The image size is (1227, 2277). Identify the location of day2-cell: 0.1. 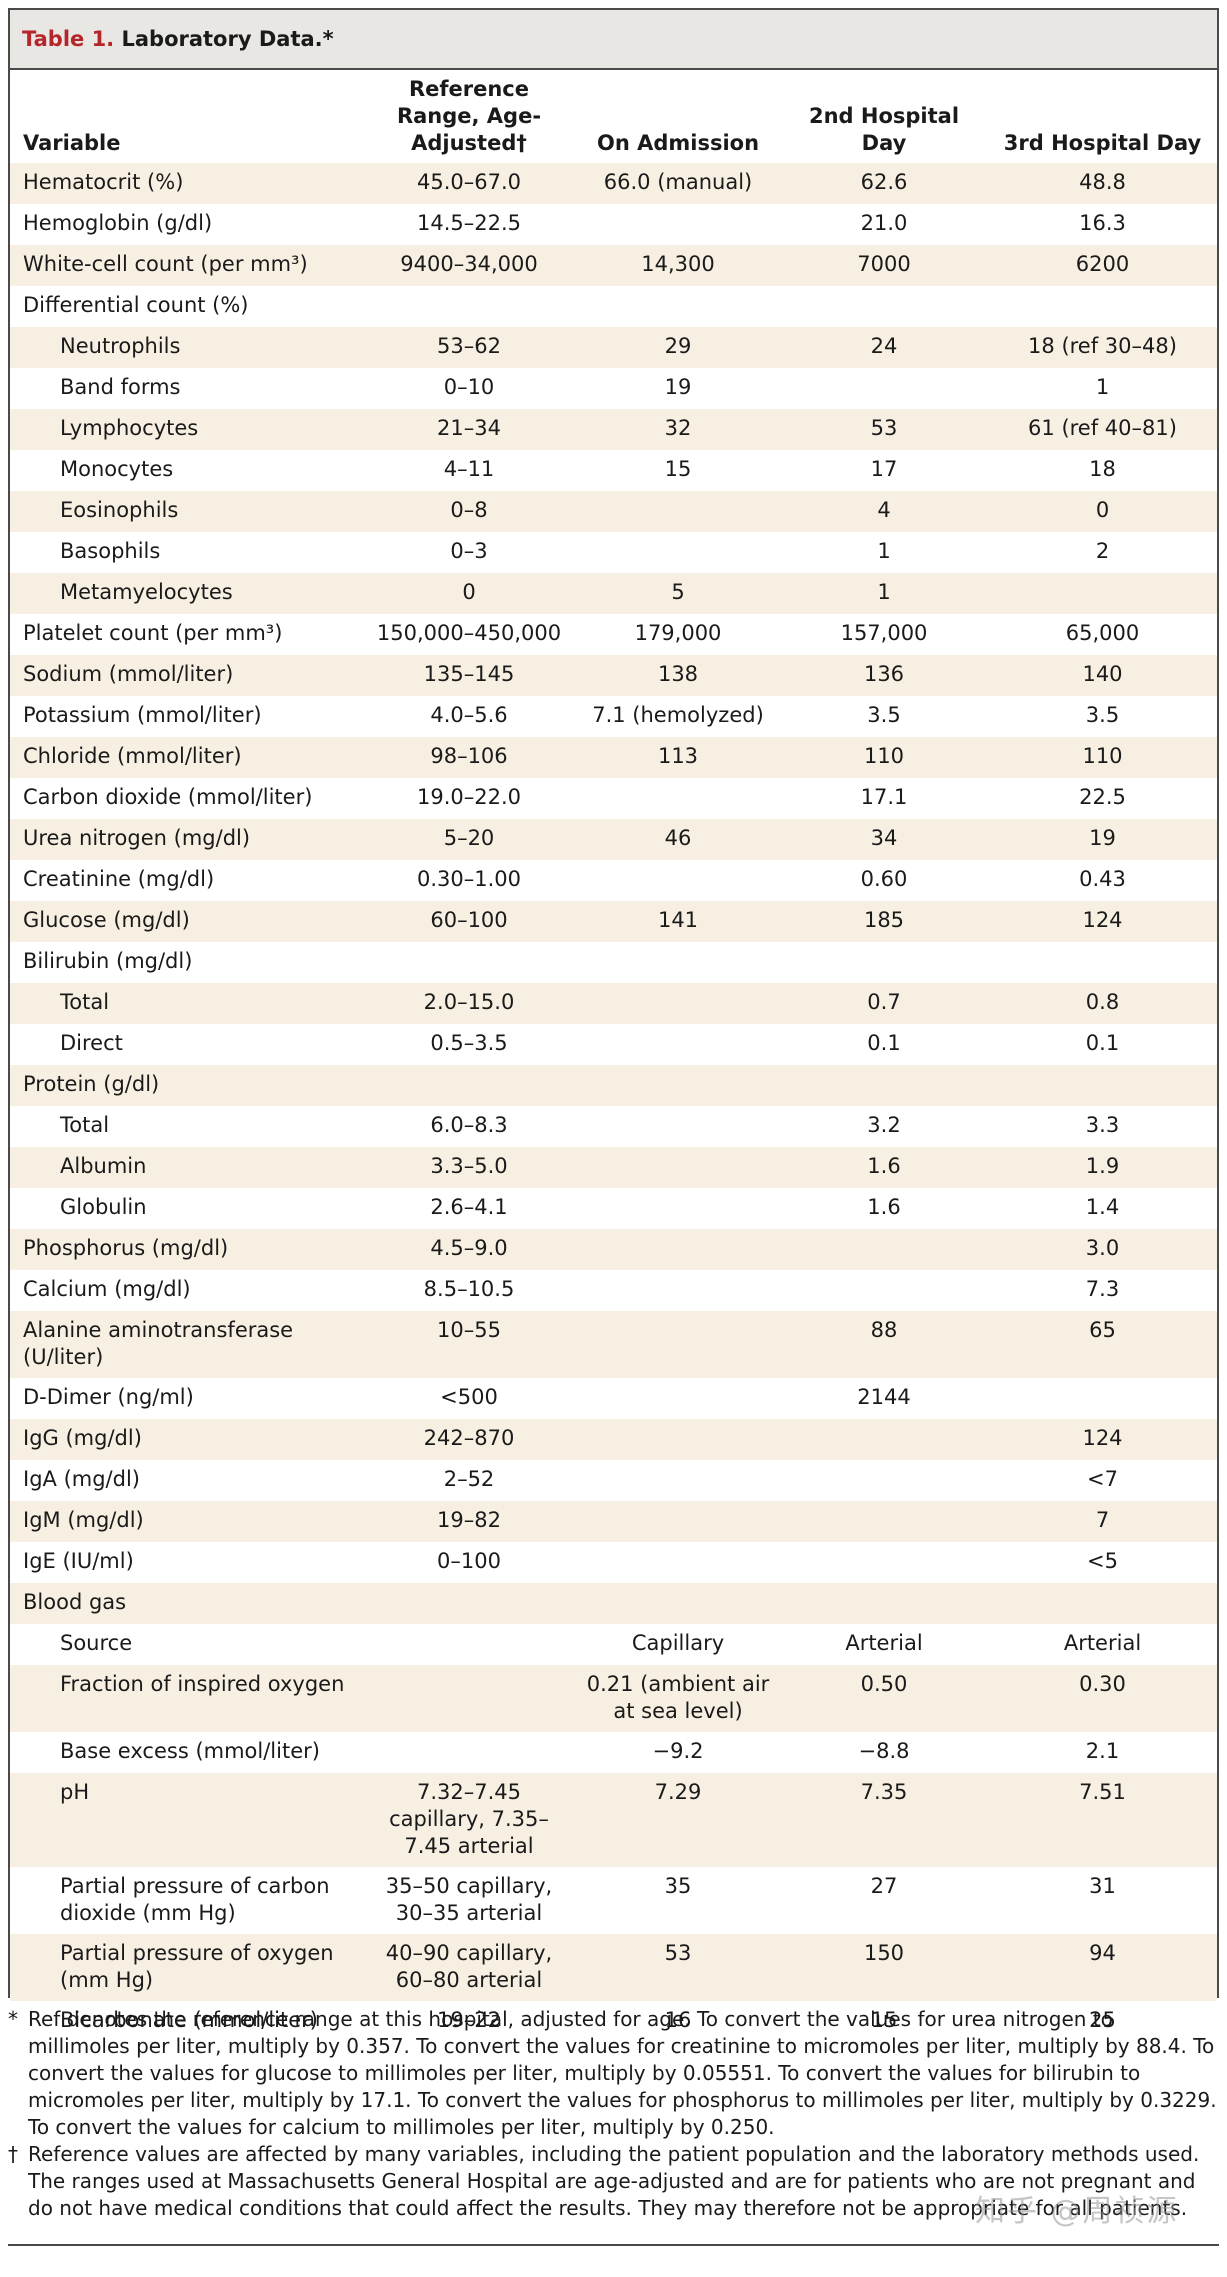
(884, 1043).